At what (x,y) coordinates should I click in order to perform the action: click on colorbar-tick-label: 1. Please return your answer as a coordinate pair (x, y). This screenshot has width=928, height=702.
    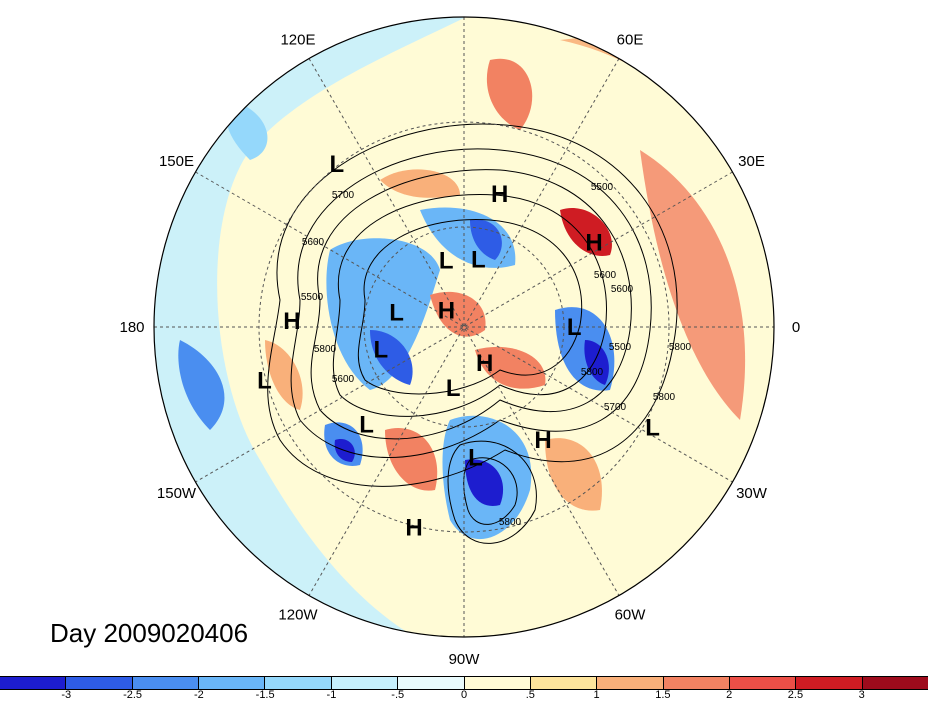
    Looking at the image, I should click on (596, 695).